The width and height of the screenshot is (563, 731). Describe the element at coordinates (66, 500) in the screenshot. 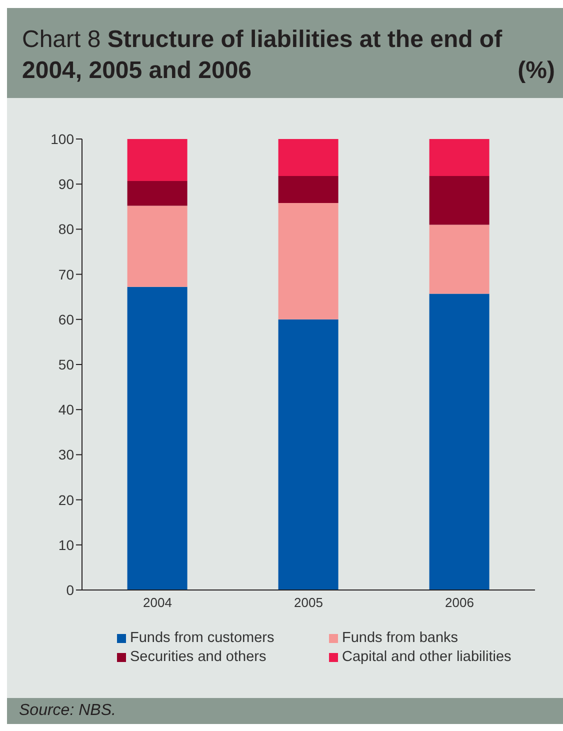

I see `y-tick-label: 20` at that location.